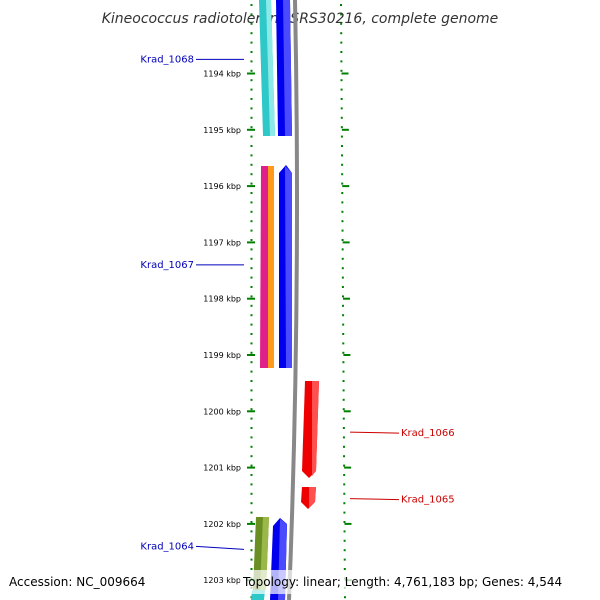 This screenshot has width=600, height=600. Describe the element at coordinates (222, 524) in the screenshot. I see `kbp-label: 1202 kbp` at that location.